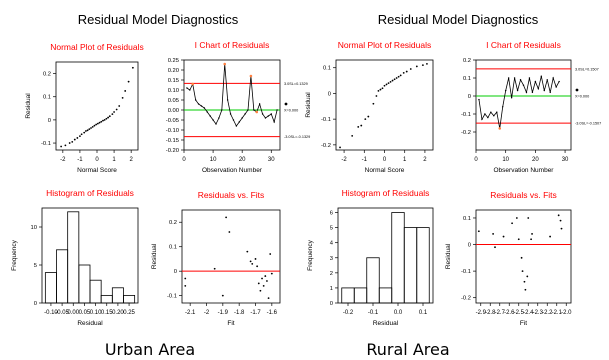  Describe the element at coordinates (62, 313) in the screenshot. I see `urban-histogram-xtick-label: -0.05` at that location.